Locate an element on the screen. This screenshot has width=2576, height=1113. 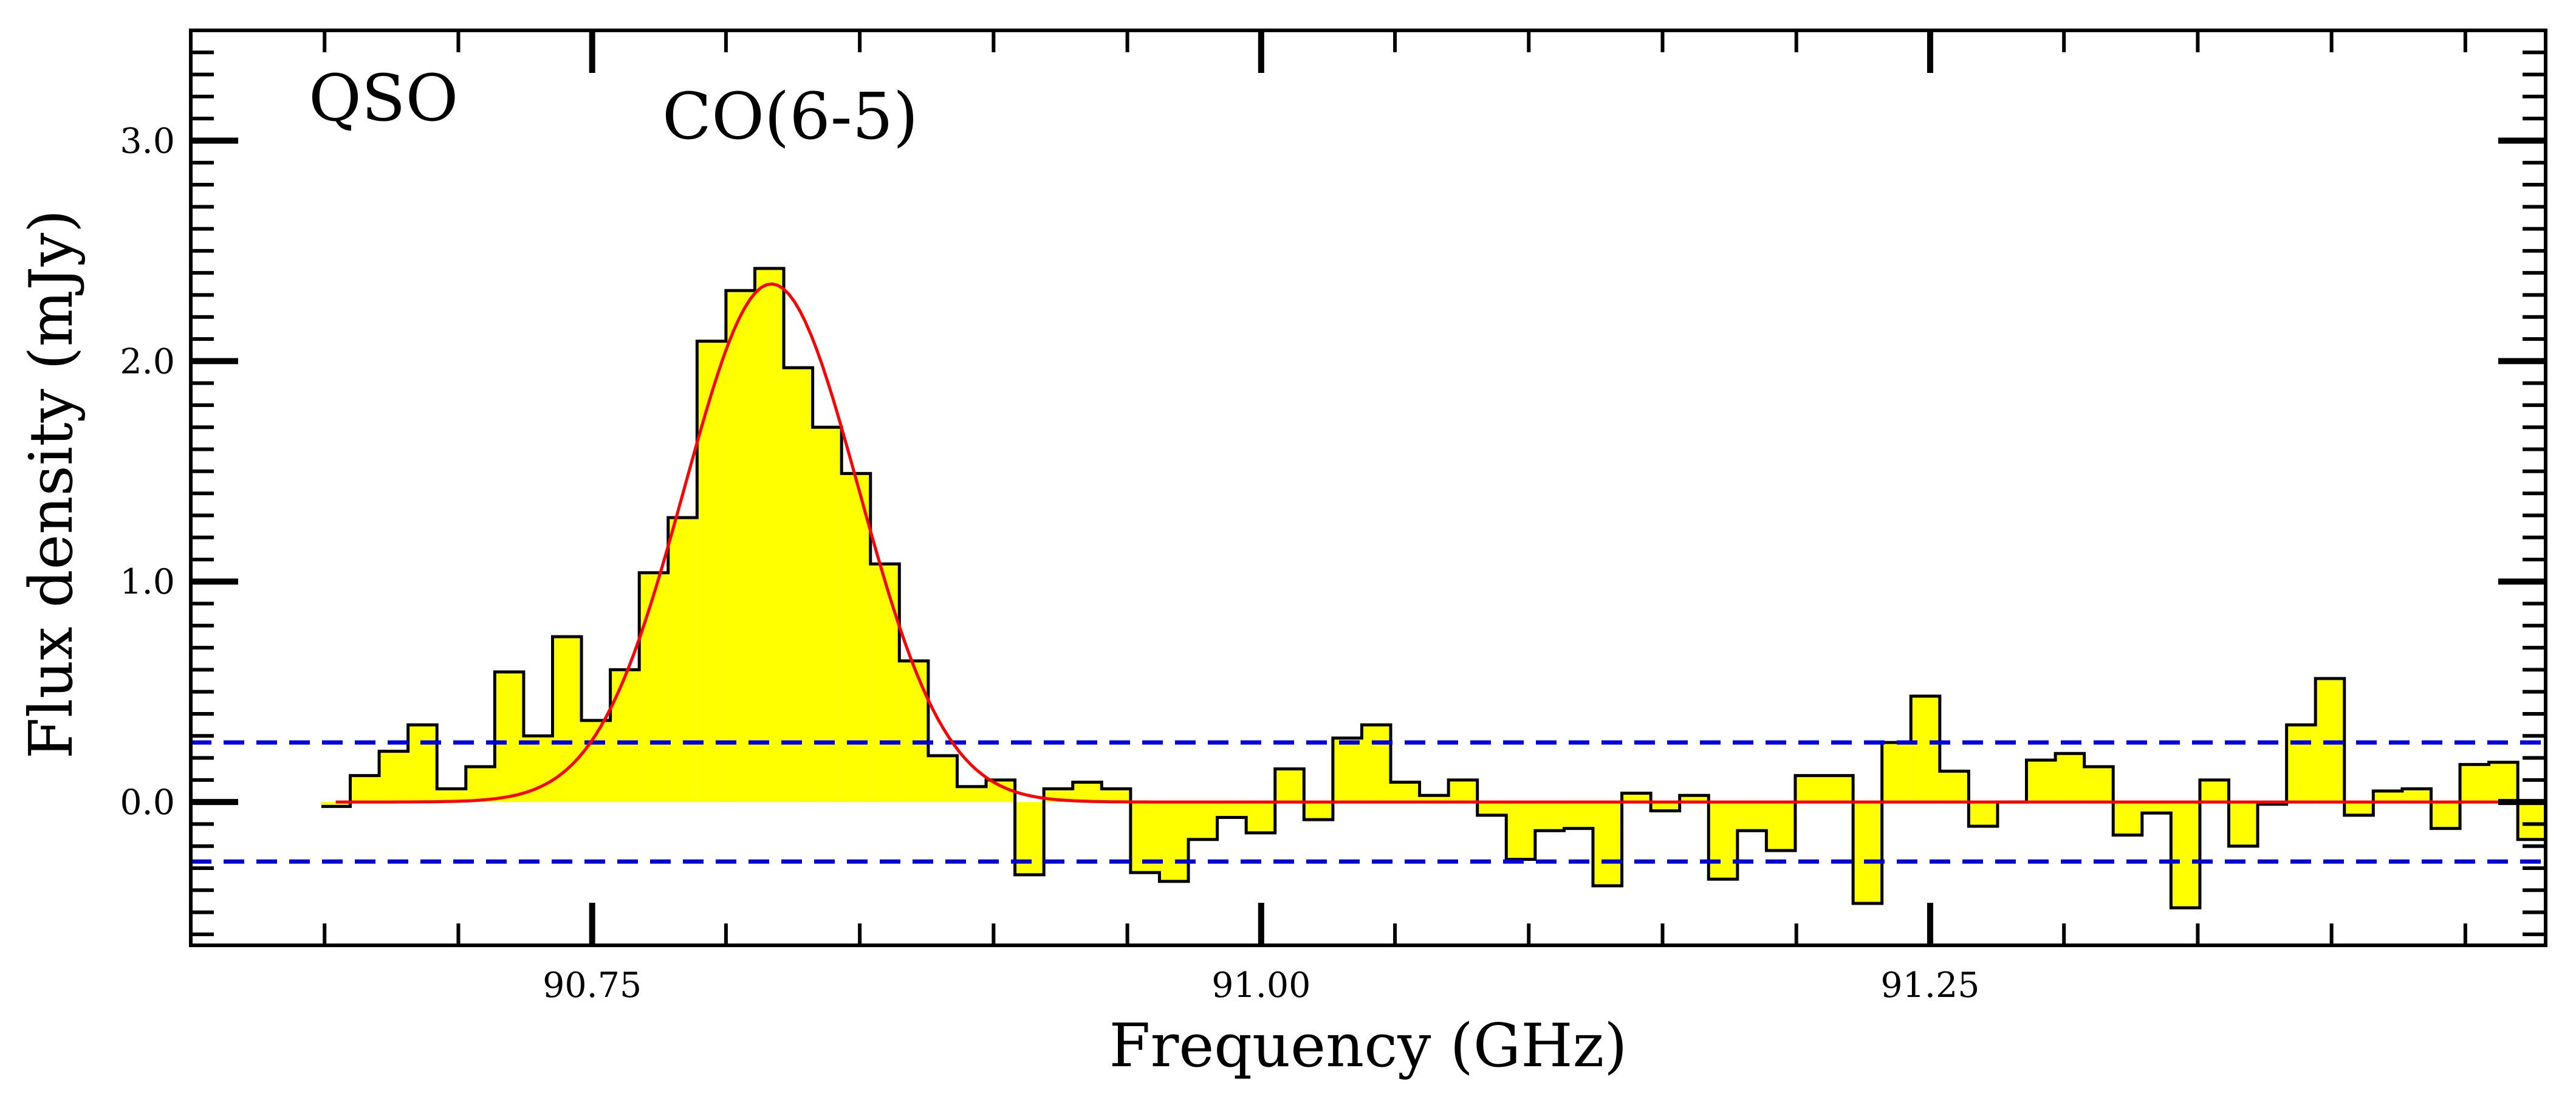
y-tick-label: 2.0 is located at coordinates (147, 361).